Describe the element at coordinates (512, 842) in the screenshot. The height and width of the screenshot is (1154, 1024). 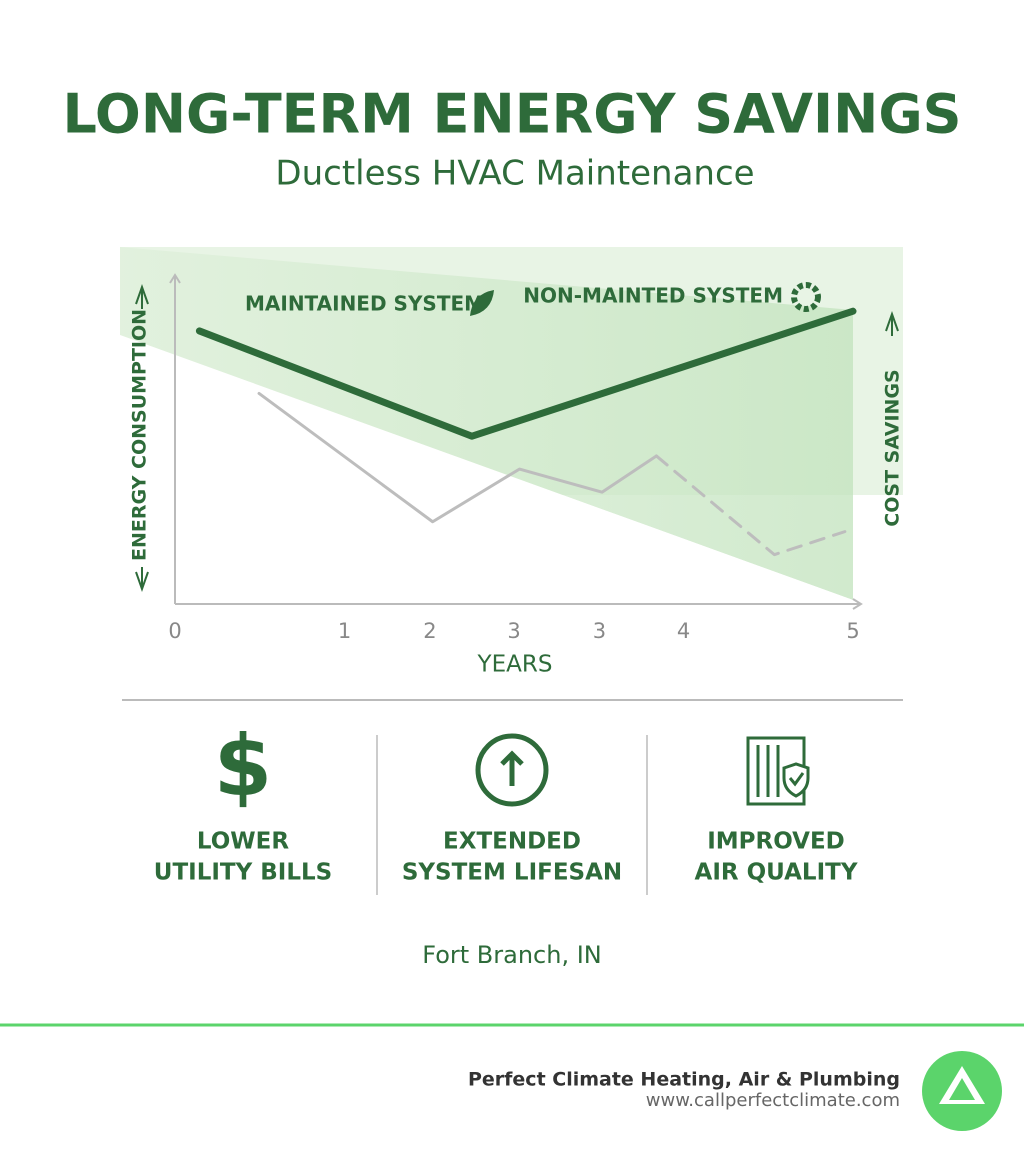
I see `feature-label: EXTENDED` at that location.